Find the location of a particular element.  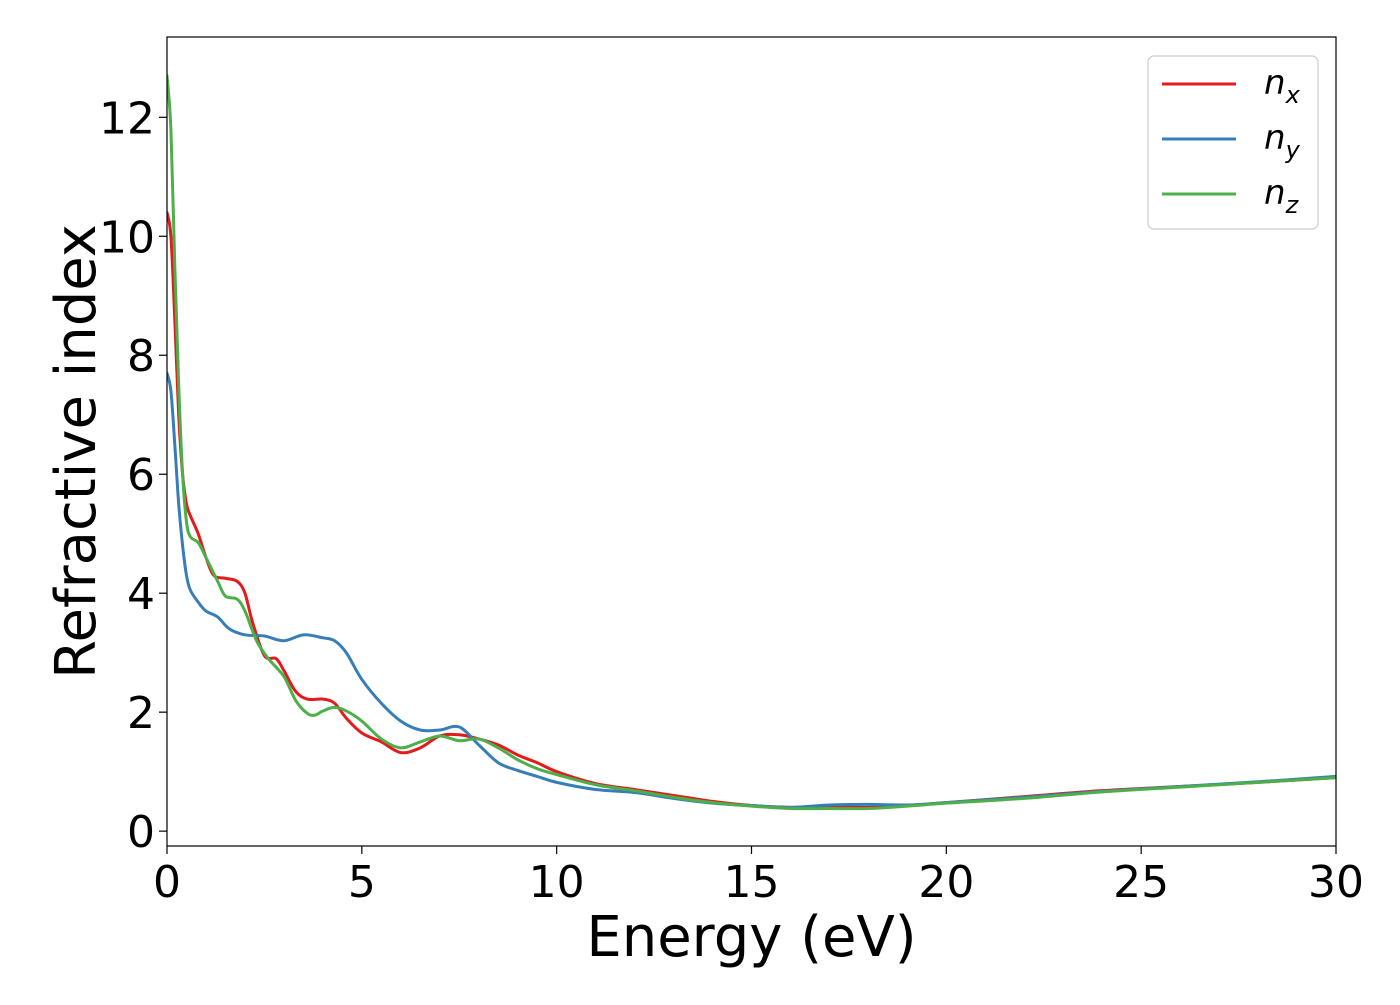

legend-box is located at coordinates (1233, 142).